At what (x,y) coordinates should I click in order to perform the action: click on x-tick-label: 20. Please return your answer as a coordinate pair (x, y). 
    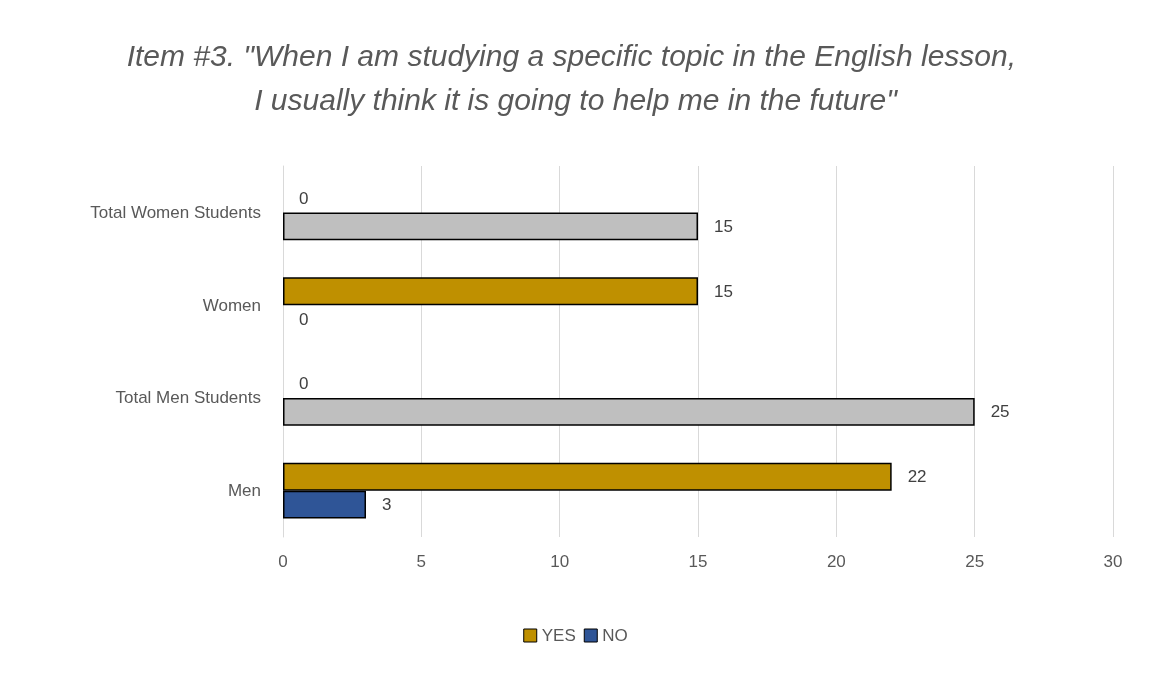
    Looking at the image, I should click on (836, 561).